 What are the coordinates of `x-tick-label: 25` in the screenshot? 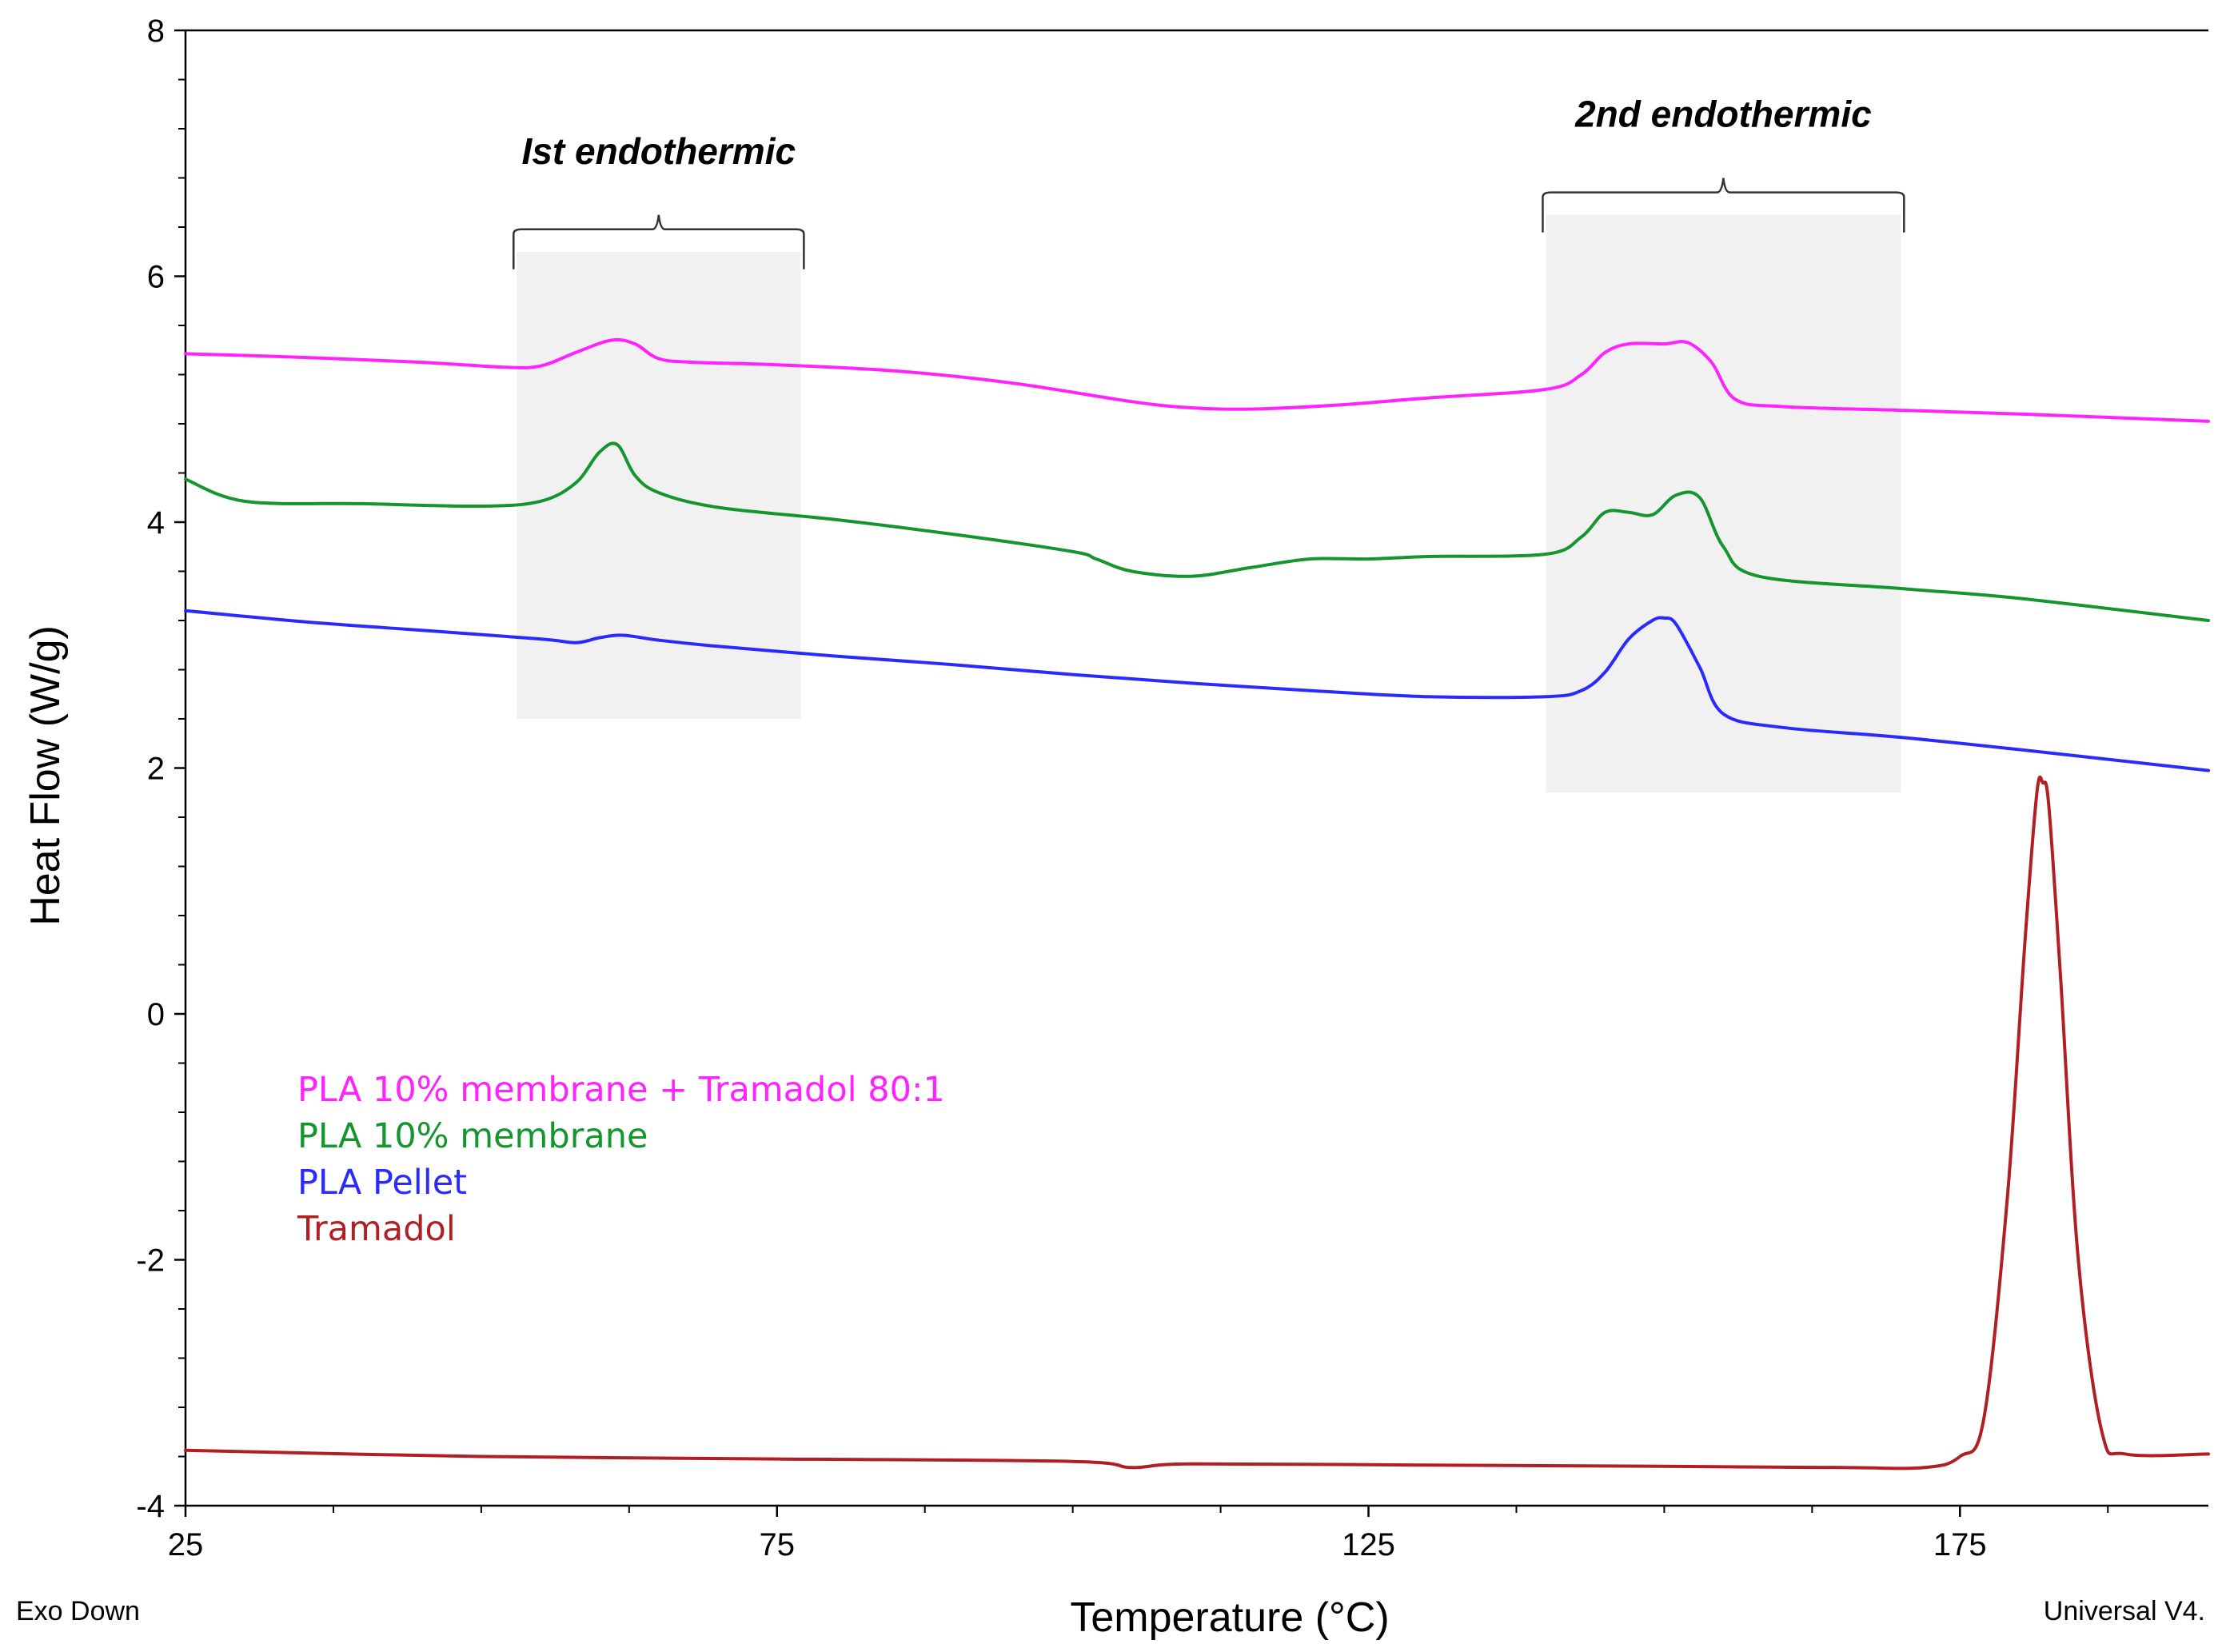 It's located at (186, 1544).